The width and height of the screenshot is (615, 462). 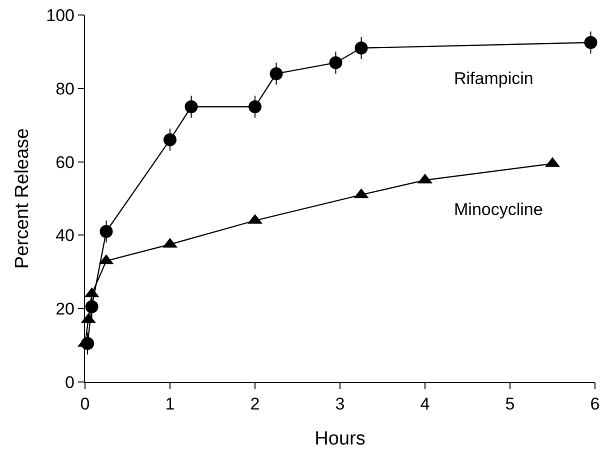 What do you see at coordinates (425, 404) in the screenshot?
I see `x-tick-label: 4` at bounding box center [425, 404].